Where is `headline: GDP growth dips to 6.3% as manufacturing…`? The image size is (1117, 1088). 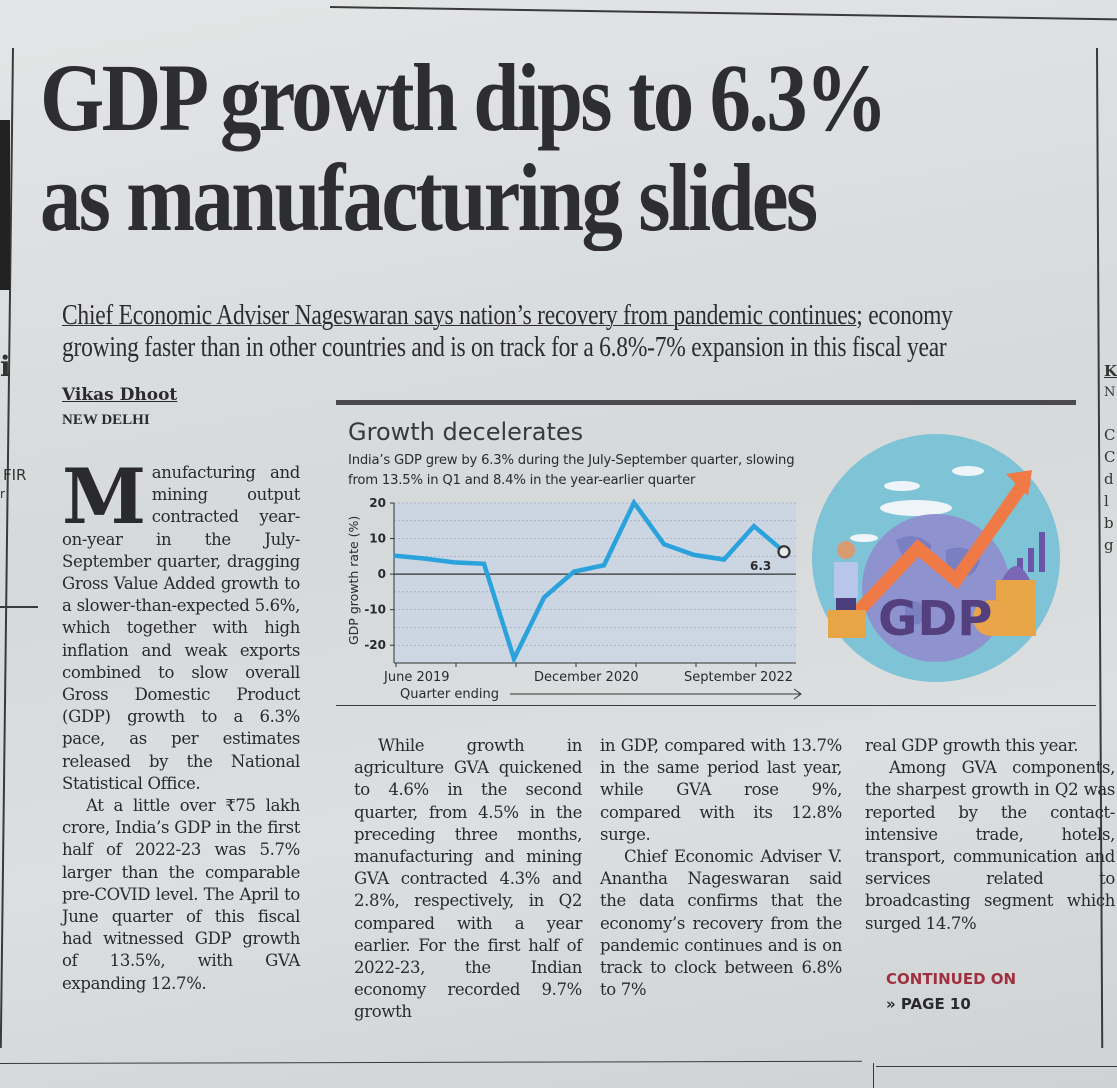
headline: GDP growth dips to 6.3% as manufacturing… is located at coordinates (491, 148).